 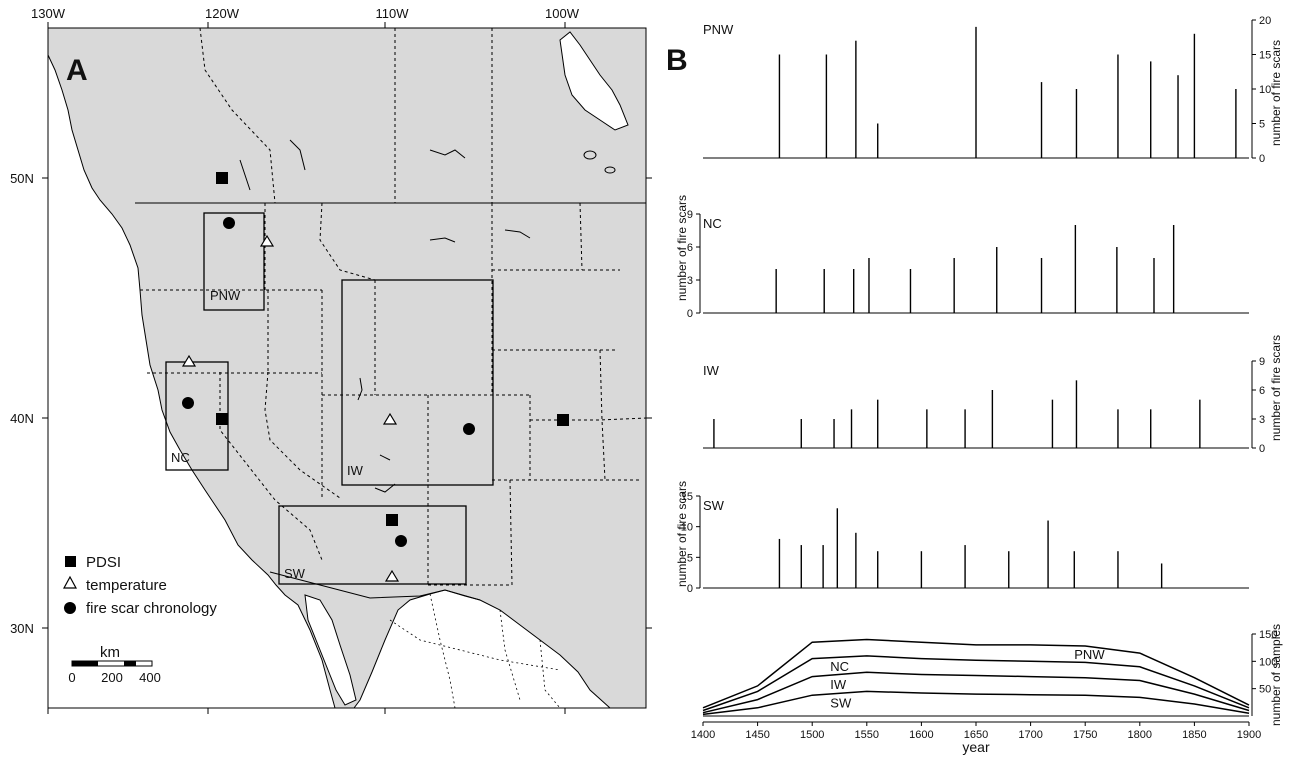 What do you see at coordinates (375, 586) in the screenshot?
I see `us-mexico-border` at bounding box center [375, 586].